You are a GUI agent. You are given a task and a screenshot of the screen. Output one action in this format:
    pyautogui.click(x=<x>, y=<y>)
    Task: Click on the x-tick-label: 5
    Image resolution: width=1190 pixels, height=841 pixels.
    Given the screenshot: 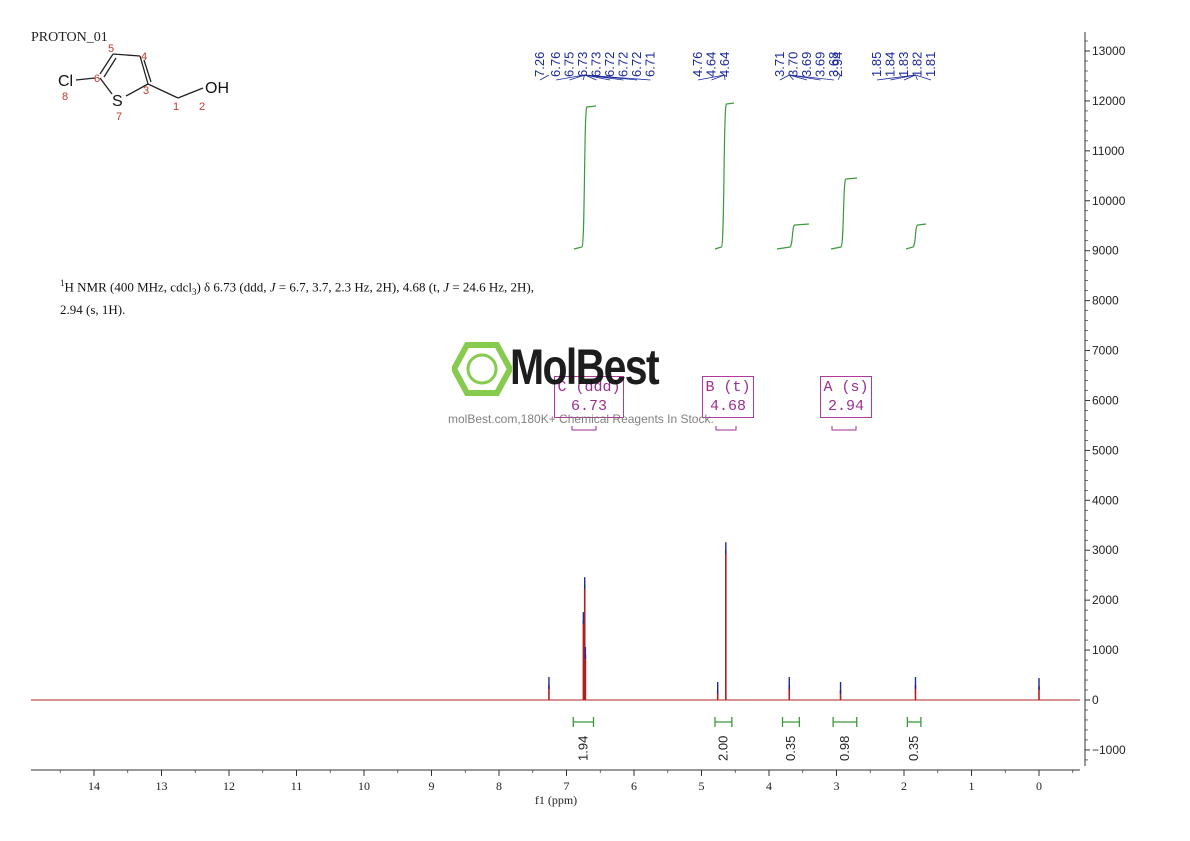 What is the action you would take?
    pyautogui.click(x=702, y=786)
    